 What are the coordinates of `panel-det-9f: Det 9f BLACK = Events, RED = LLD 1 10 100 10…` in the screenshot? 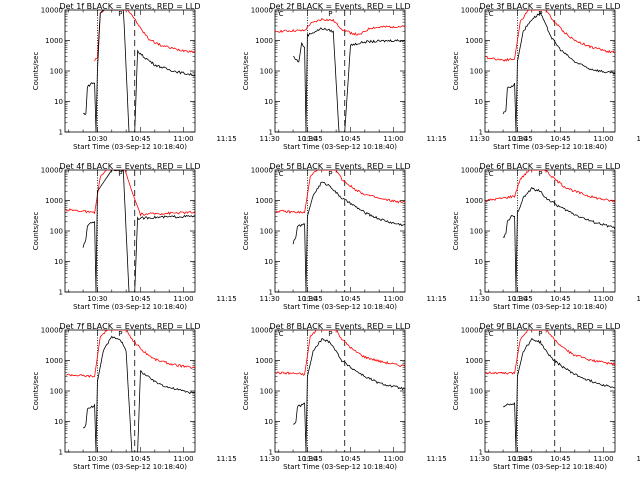 It's located at (546, 396).